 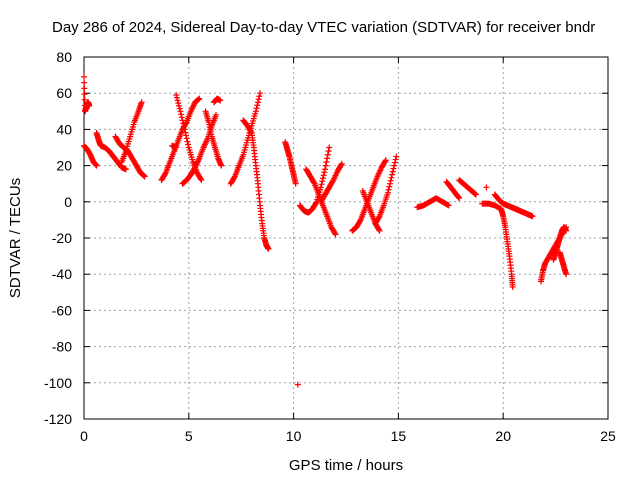 I want to click on y-tick-labels: 80 60 40 20 0 -20 -40 -60 -80 -100 -120, so click(x=58, y=238).